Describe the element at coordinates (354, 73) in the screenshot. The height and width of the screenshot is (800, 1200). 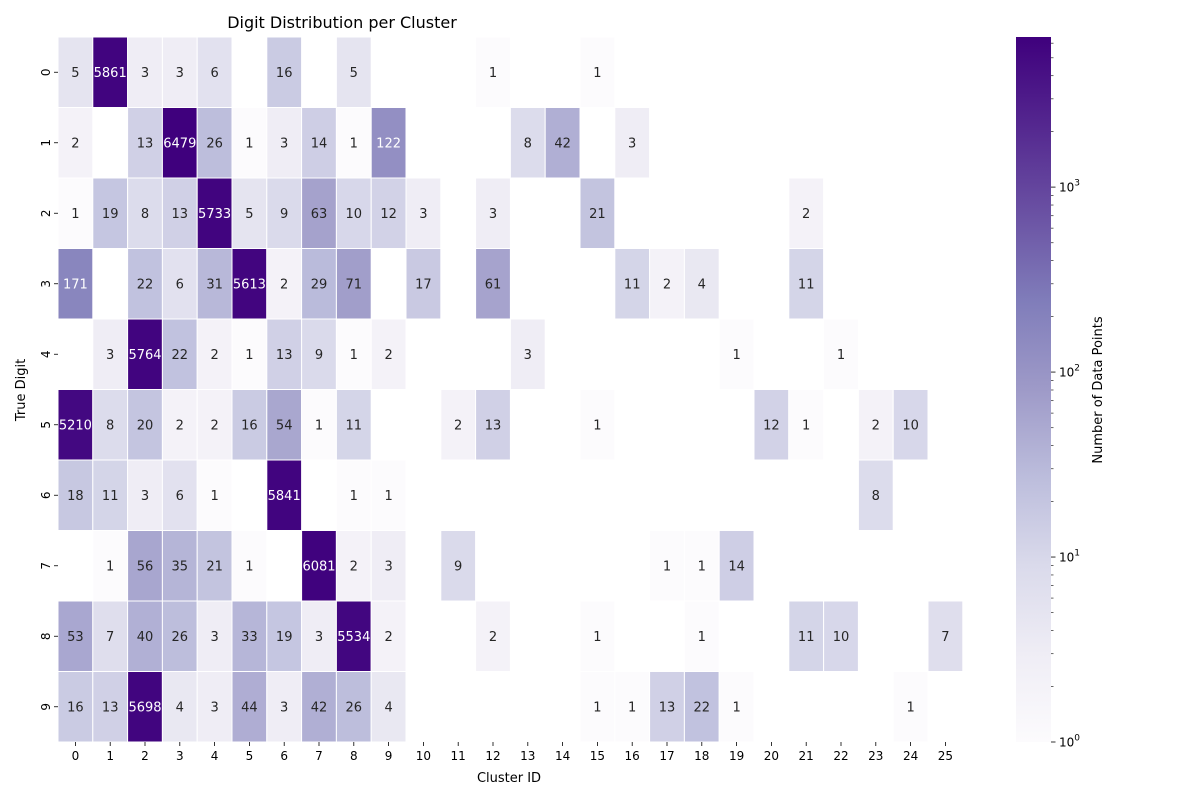
I see `cell-value-label: 5` at that location.